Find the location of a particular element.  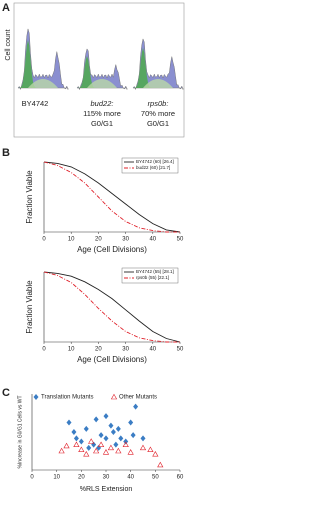

sample-name: BY4742 is located at coordinates (35, 103).